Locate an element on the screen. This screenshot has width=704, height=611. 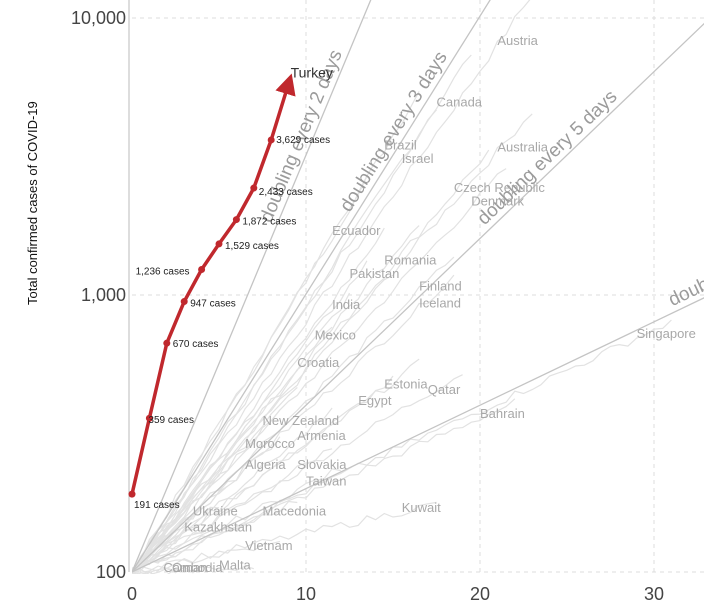
y-tick-label: 1,000 is located at coordinates (103, 295).